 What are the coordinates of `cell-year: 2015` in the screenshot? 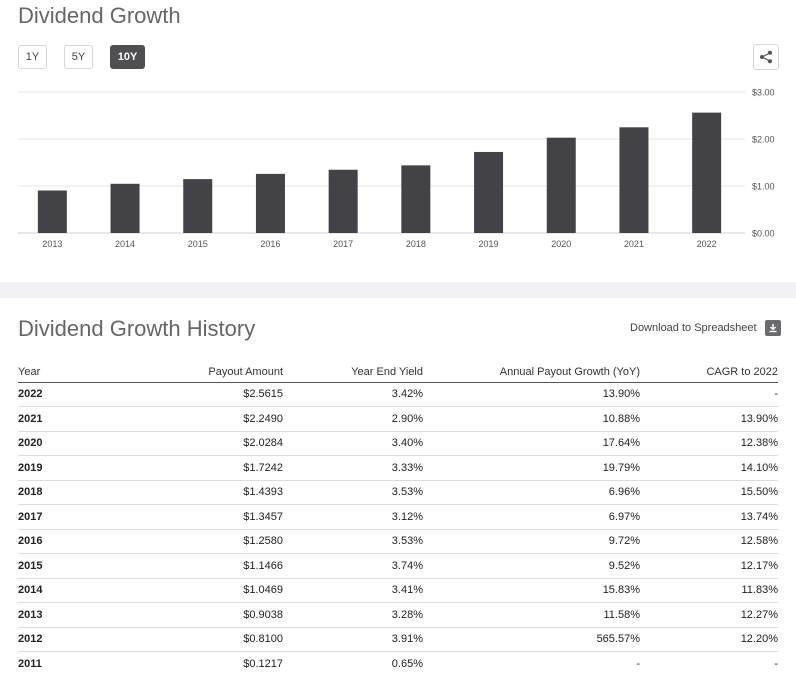 It's located at (58, 566).